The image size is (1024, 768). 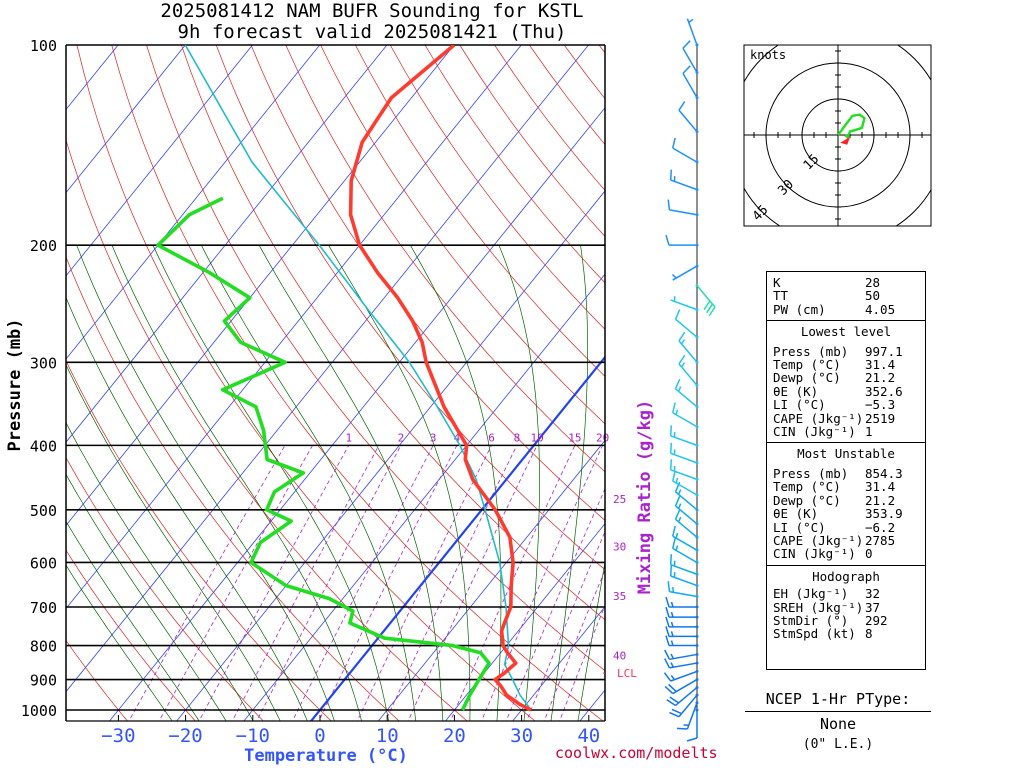 I want to click on index-value: 4.05, so click(x=880, y=309).